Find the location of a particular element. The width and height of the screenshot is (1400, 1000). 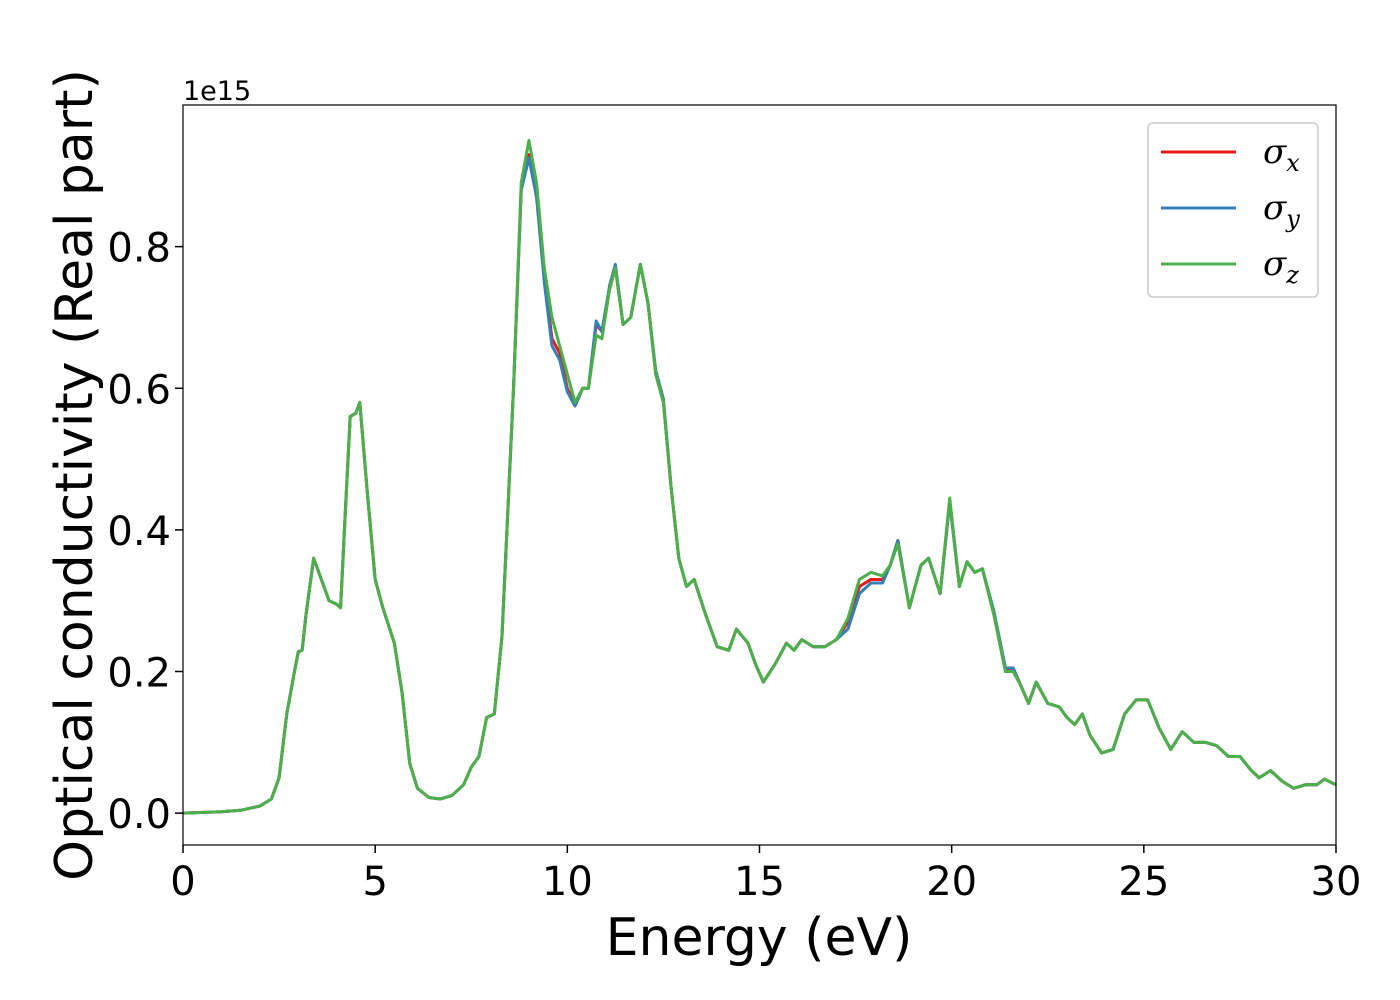

y-axis-label: Optical conductivity (Real part) is located at coordinates (75, 475).